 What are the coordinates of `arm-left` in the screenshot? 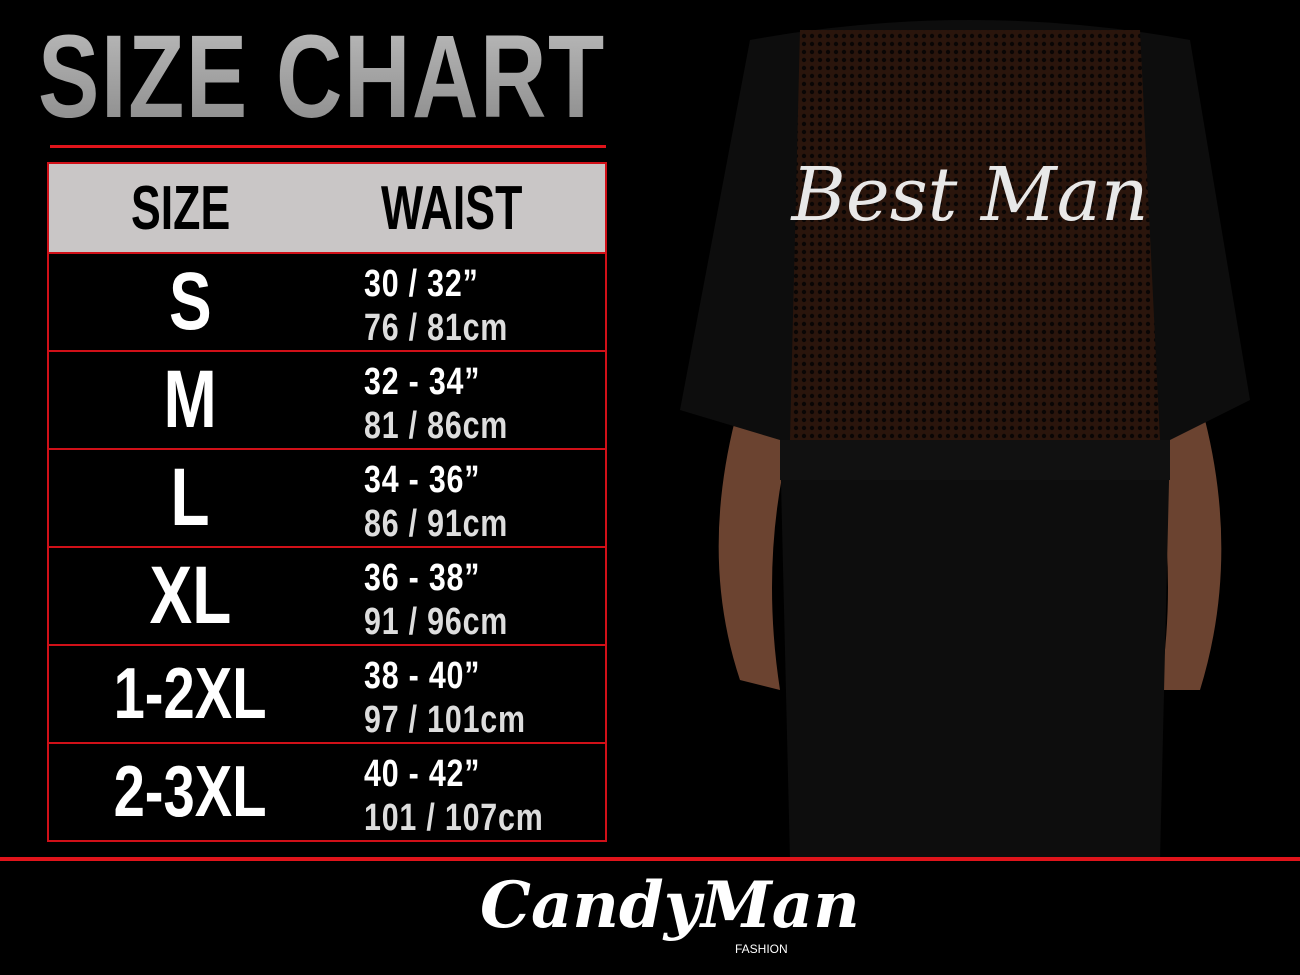 It's located at (754, 555).